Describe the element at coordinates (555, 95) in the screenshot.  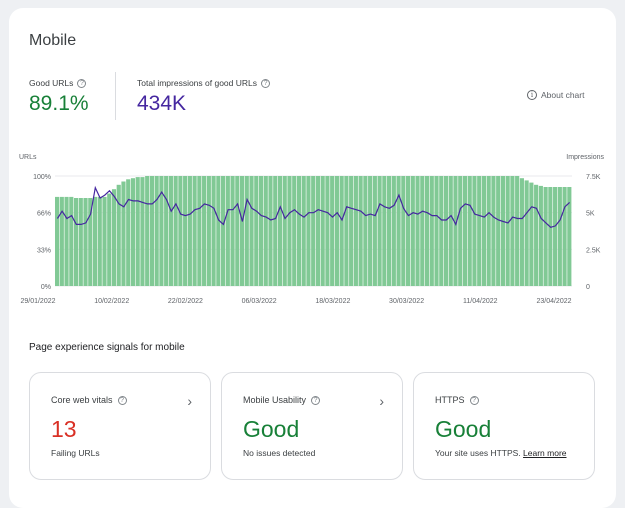
I see `about-chart-link: i About chart` at that location.